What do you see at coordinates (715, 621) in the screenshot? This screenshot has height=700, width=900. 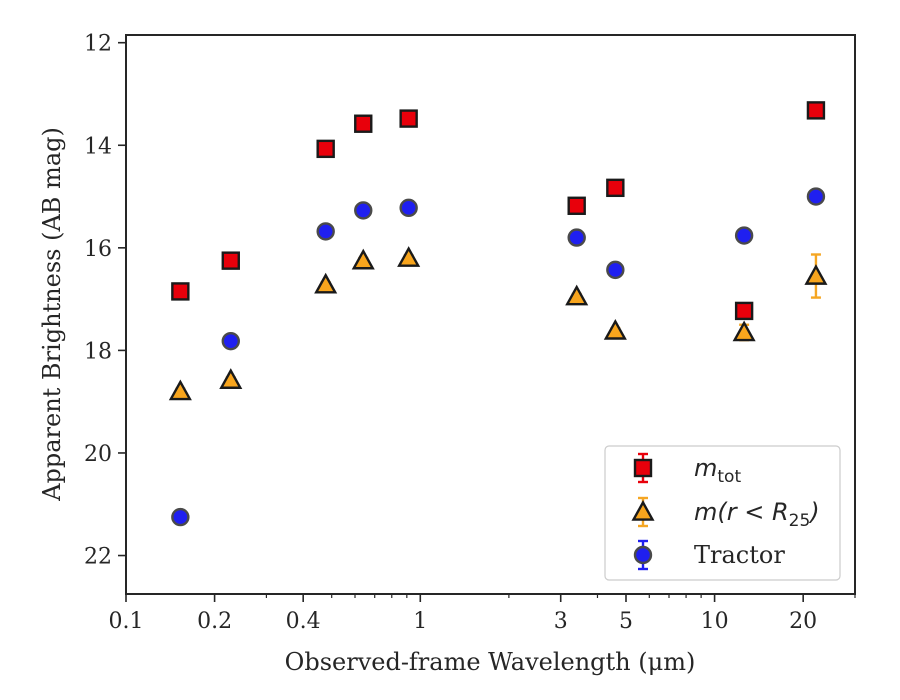 I see `x-tick-label: 10` at bounding box center [715, 621].